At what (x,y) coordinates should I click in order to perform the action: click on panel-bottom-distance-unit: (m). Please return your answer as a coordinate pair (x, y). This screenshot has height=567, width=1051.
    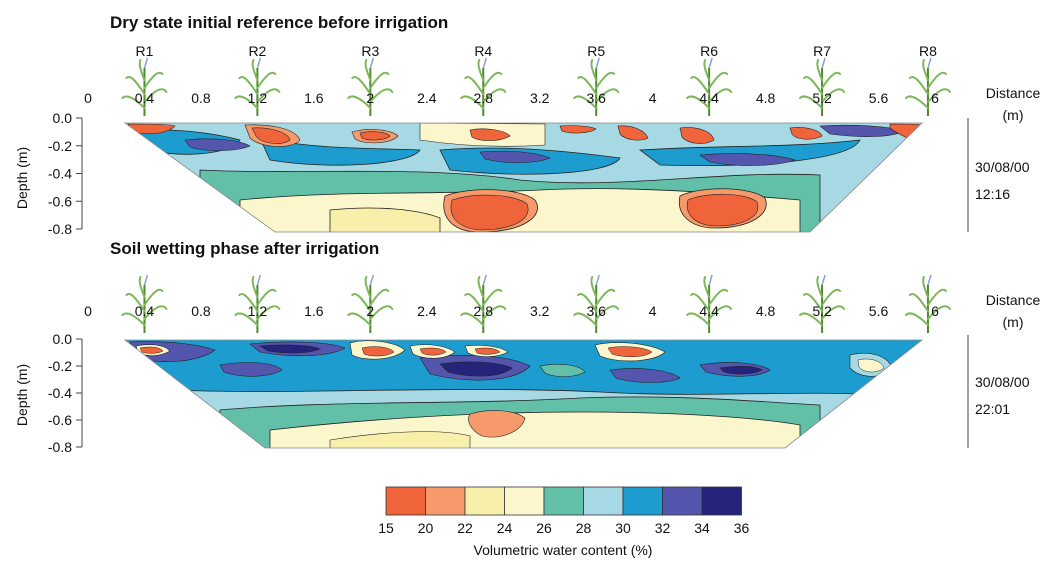
    Looking at the image, I should click on (1013, 322).